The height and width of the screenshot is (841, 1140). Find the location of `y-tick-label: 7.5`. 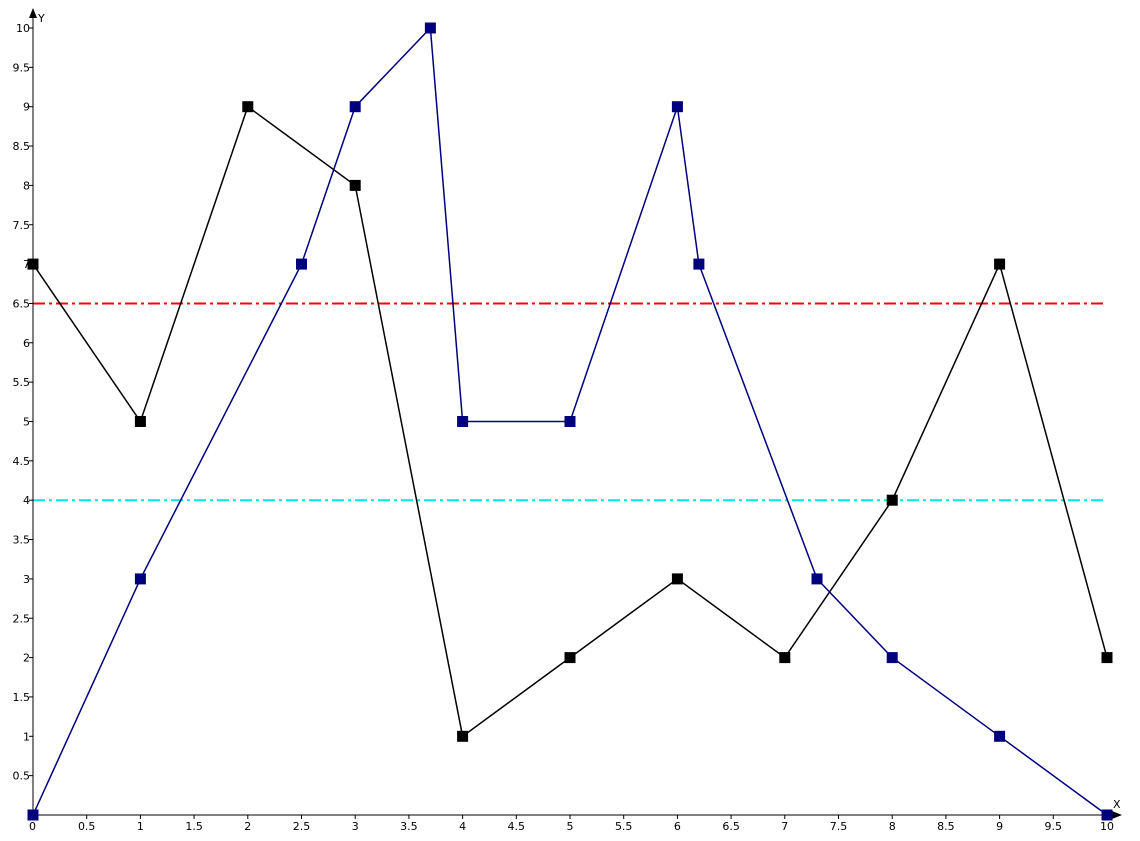

y-tick-label: 7.5 is located at coordinates (22, 225).